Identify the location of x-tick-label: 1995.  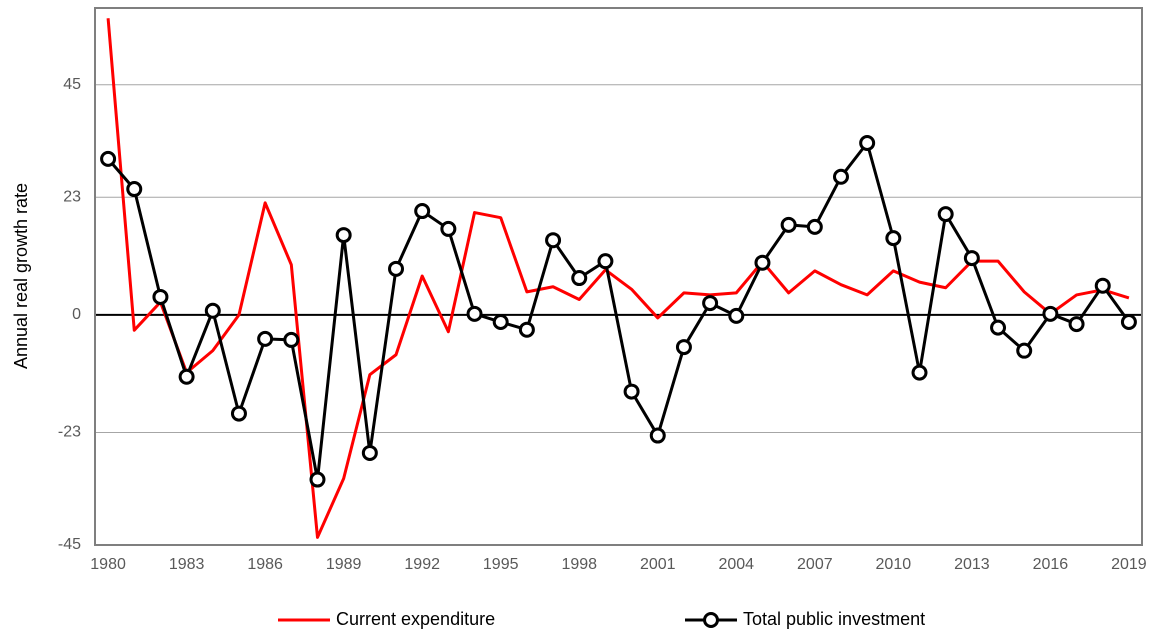
(501, 564).